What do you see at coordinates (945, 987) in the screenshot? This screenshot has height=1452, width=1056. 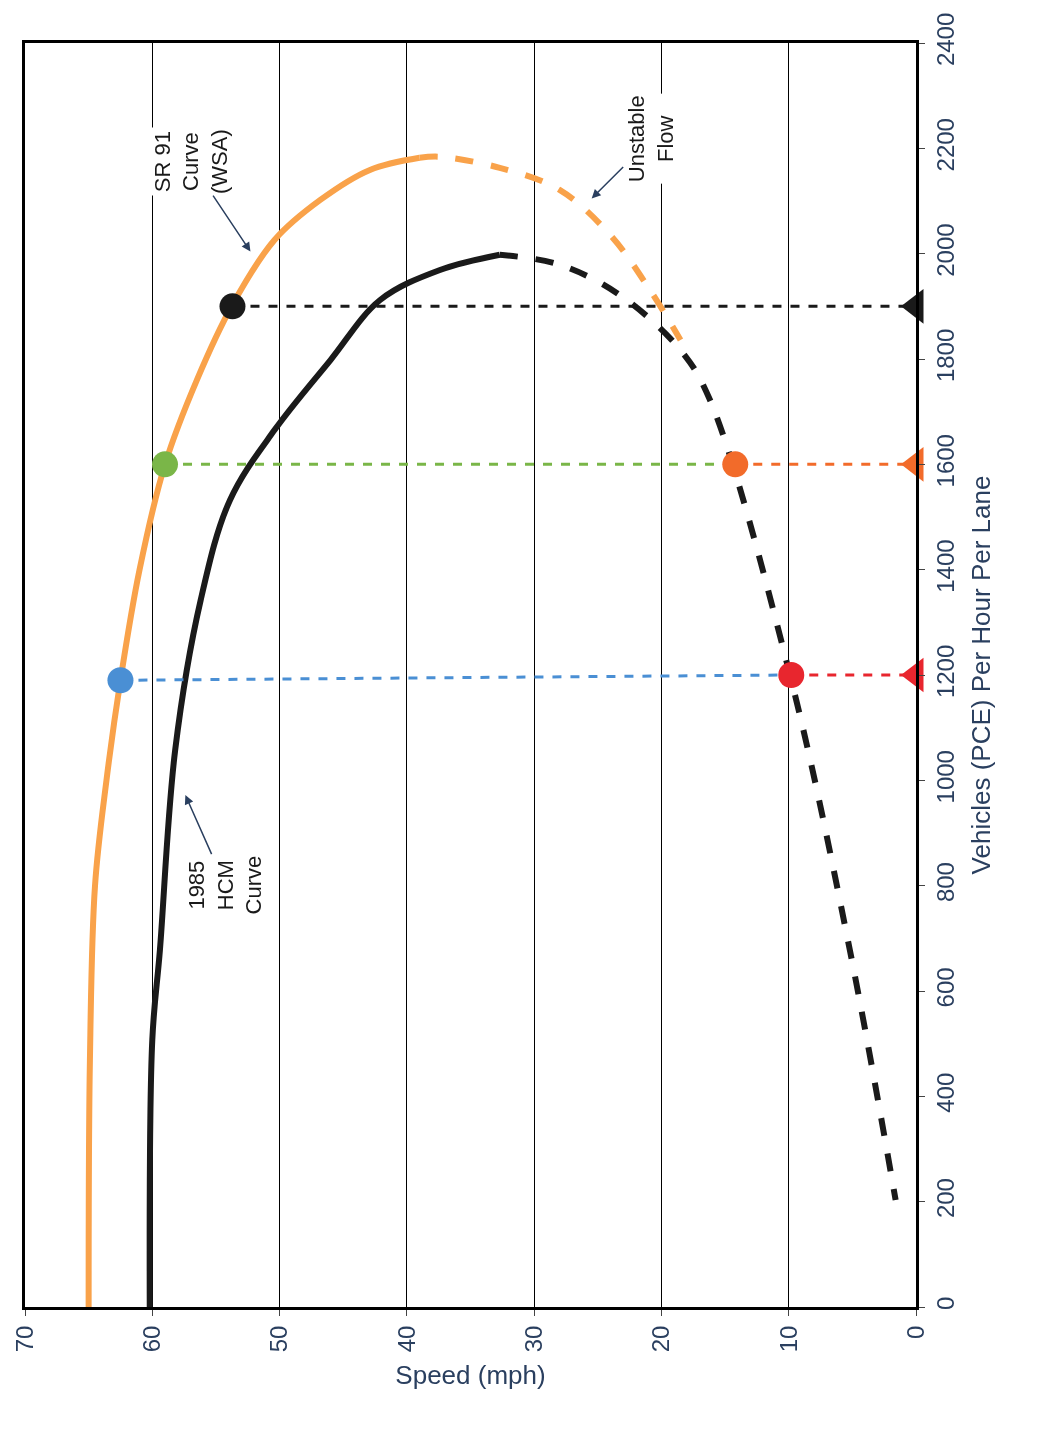 I see `y-tick-label: 600` at bounding box center [945, 987].